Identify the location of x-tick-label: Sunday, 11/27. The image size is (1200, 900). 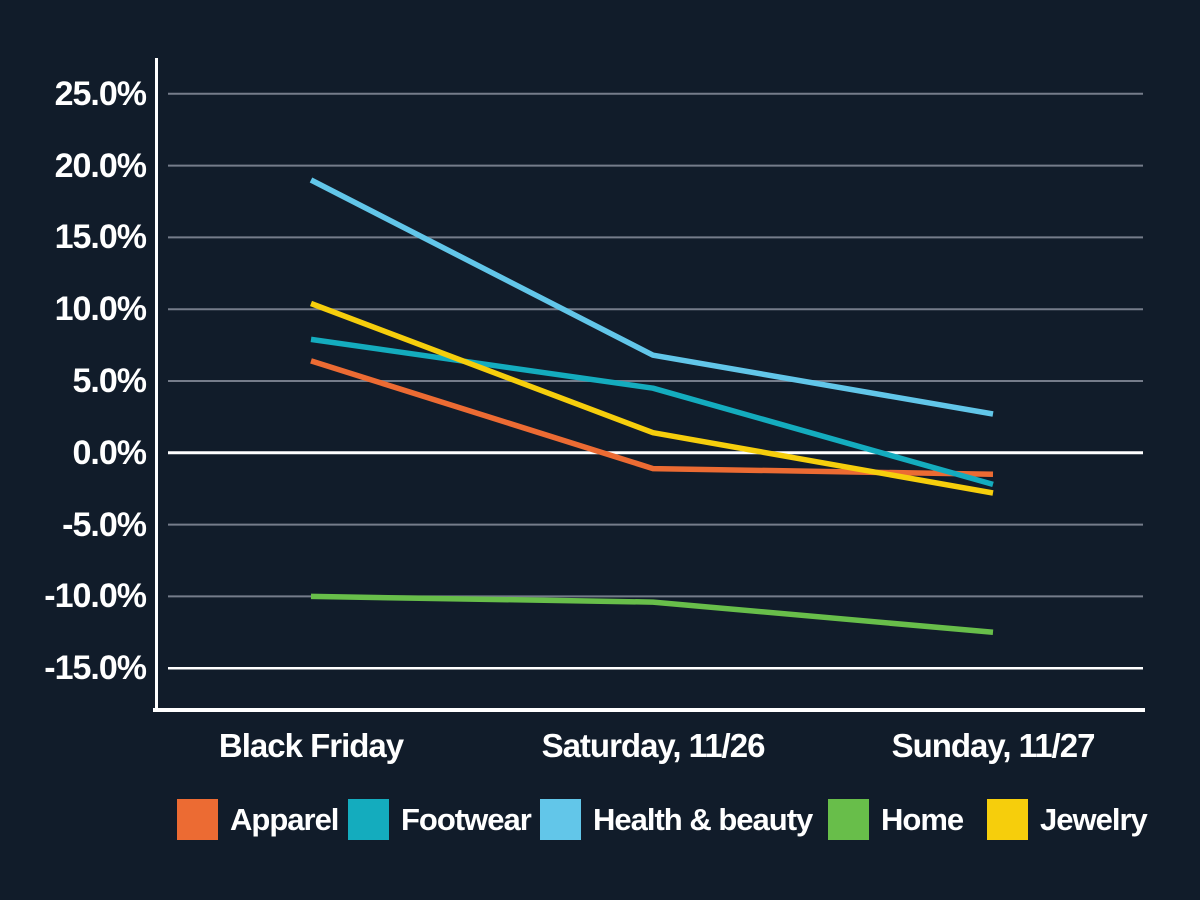
(993, 745).